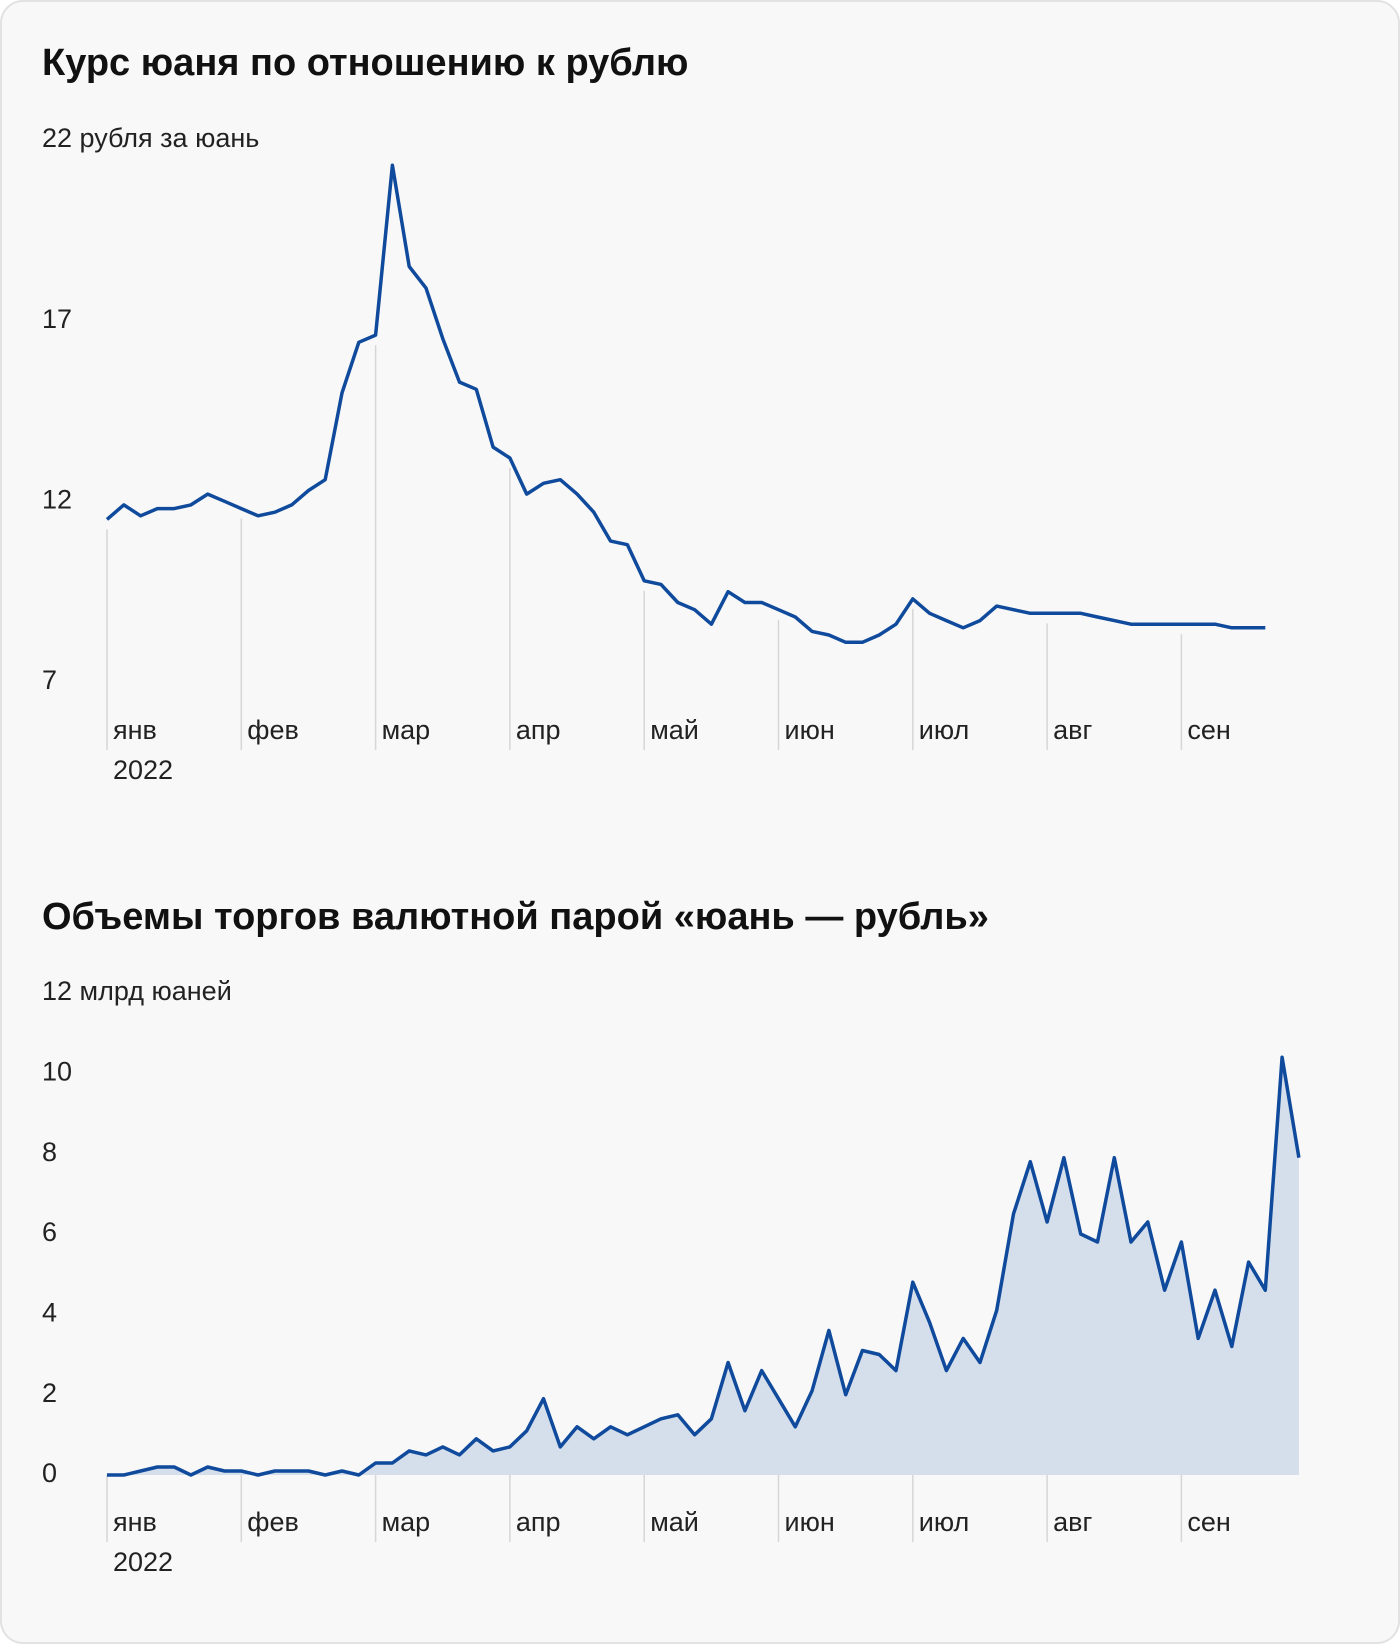 The image size is (1400, 1644). Describe the element at coordinates (57, 499) in the screenshot. I see `y-tick-label: 12` at that location.